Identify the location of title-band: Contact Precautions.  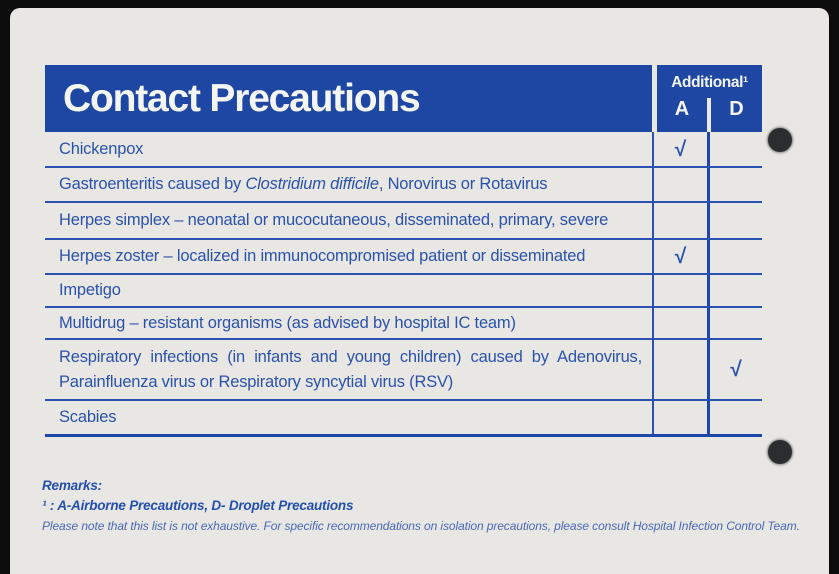
(348, 98).